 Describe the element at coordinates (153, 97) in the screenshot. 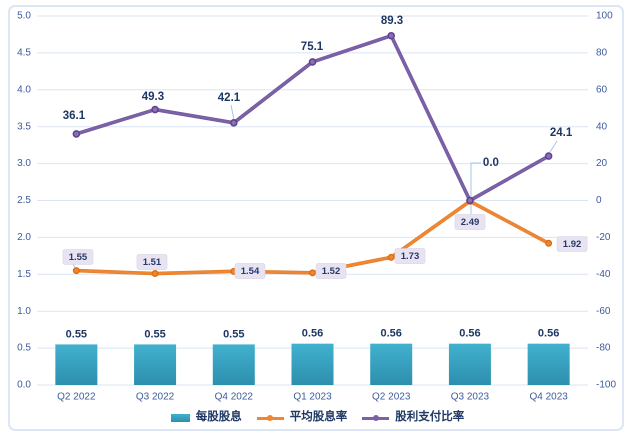

I see `line-value-label: 49.3` at that location.